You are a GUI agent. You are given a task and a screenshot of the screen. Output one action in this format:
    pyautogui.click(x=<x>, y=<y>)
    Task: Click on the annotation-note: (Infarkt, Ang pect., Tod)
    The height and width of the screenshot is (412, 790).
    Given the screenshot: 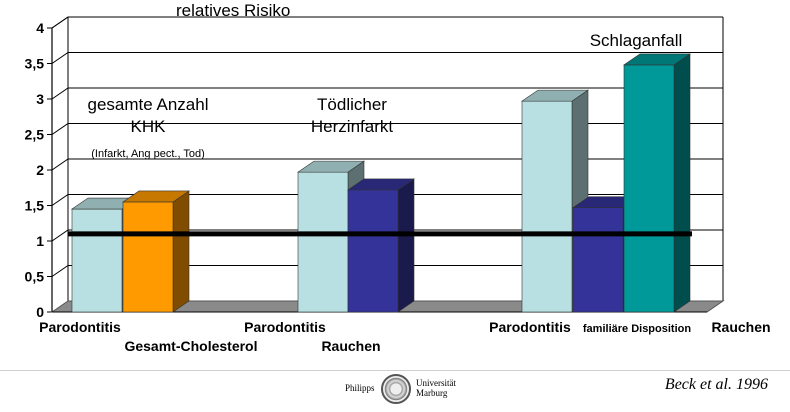 What is the action you would take?
    pyautogui.click(x=148, y=154)
    